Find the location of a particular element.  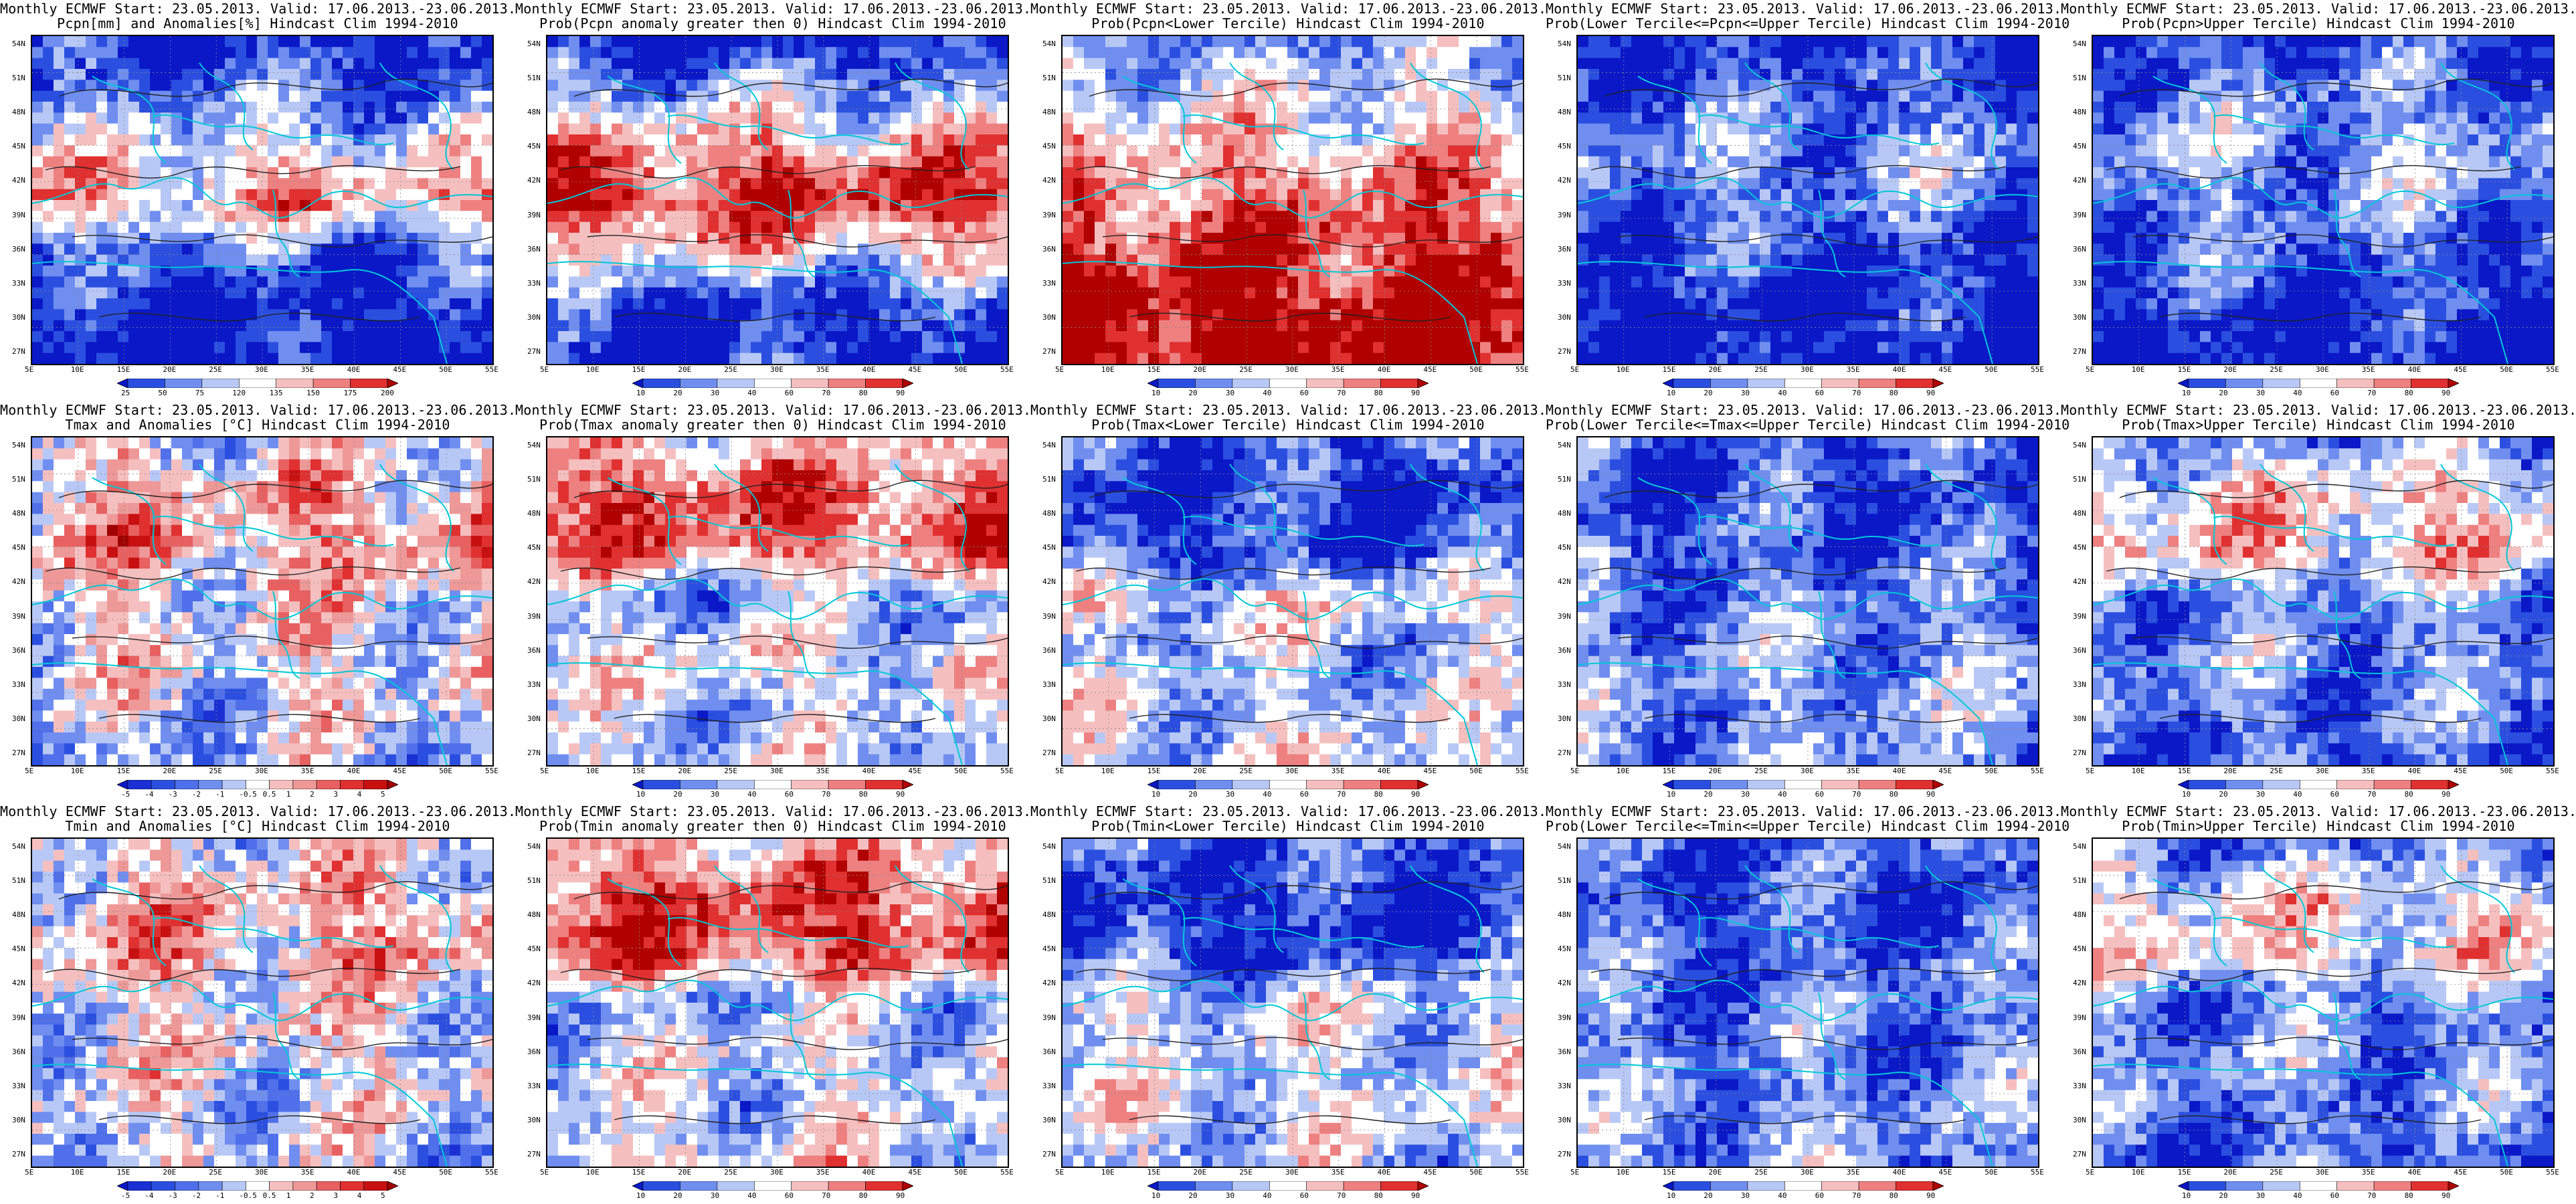

scale-tick-label: 5 is located at coordinates (383, 1196).